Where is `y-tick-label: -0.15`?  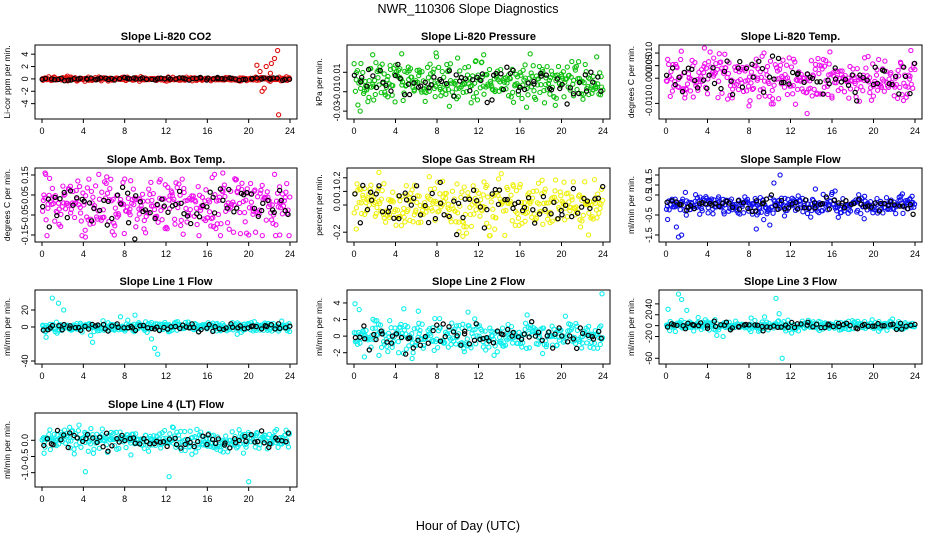
y-tick-label: -0.15 is located at coordinates (25, 235).